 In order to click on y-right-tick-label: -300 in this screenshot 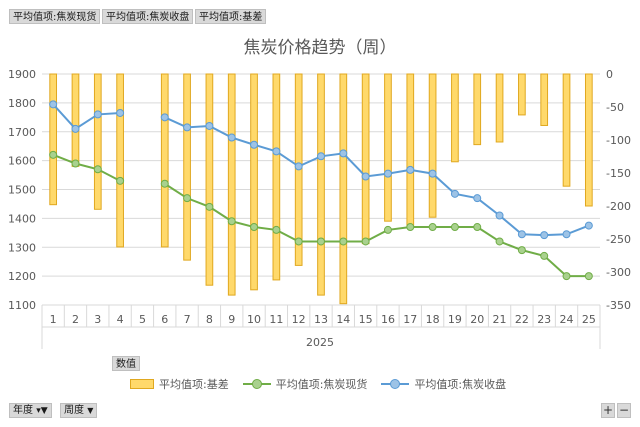, I will do `click(618, 272)`.